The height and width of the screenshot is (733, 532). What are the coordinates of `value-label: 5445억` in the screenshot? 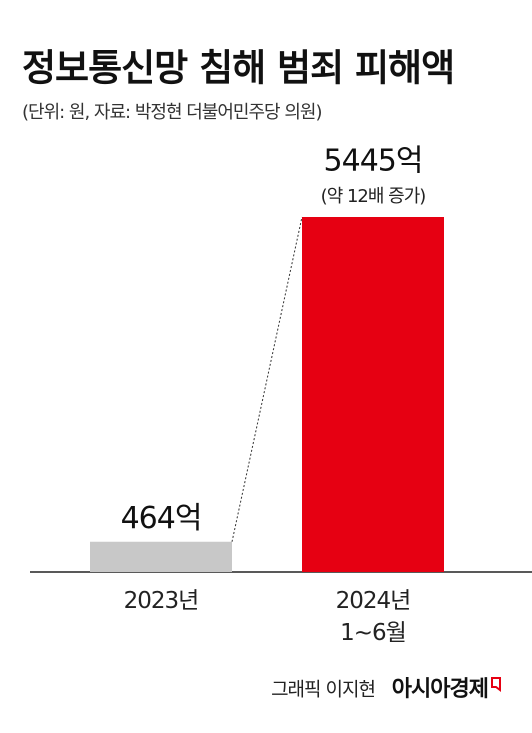 It's located at (373, 161).